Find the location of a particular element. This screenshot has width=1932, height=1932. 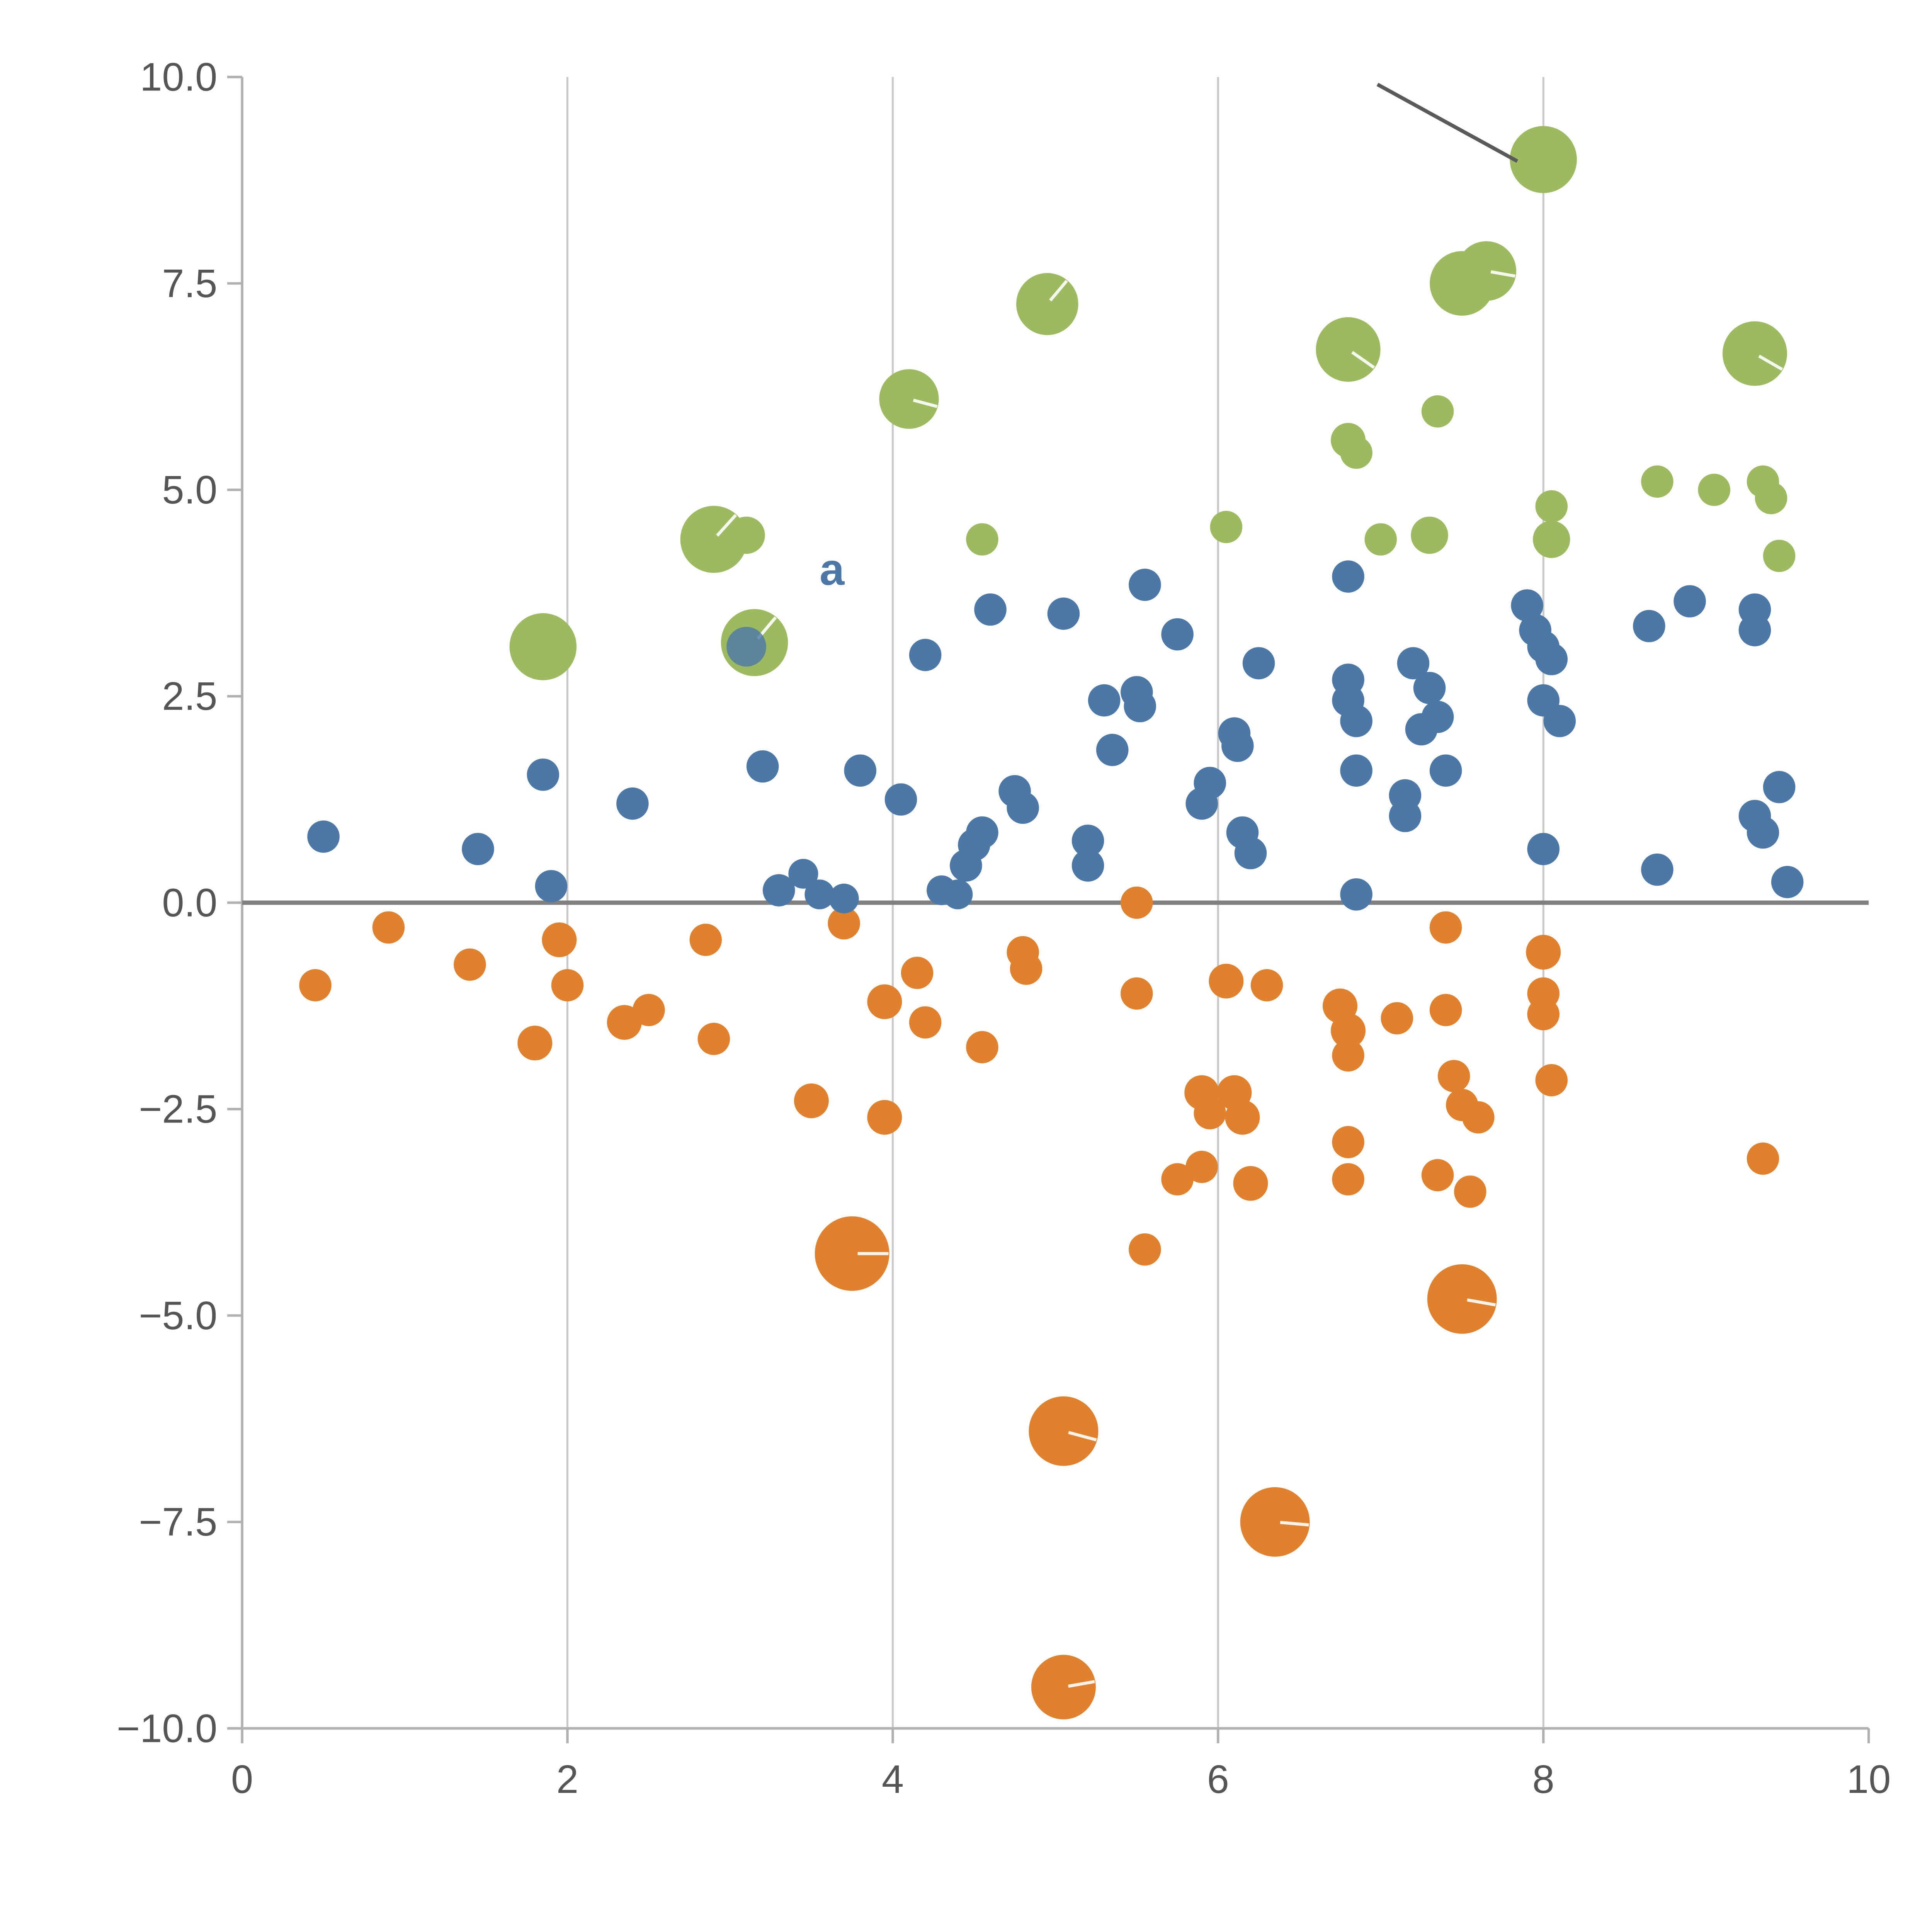

y-tick-label: −7.5 is located at coordinates (178, 1522).